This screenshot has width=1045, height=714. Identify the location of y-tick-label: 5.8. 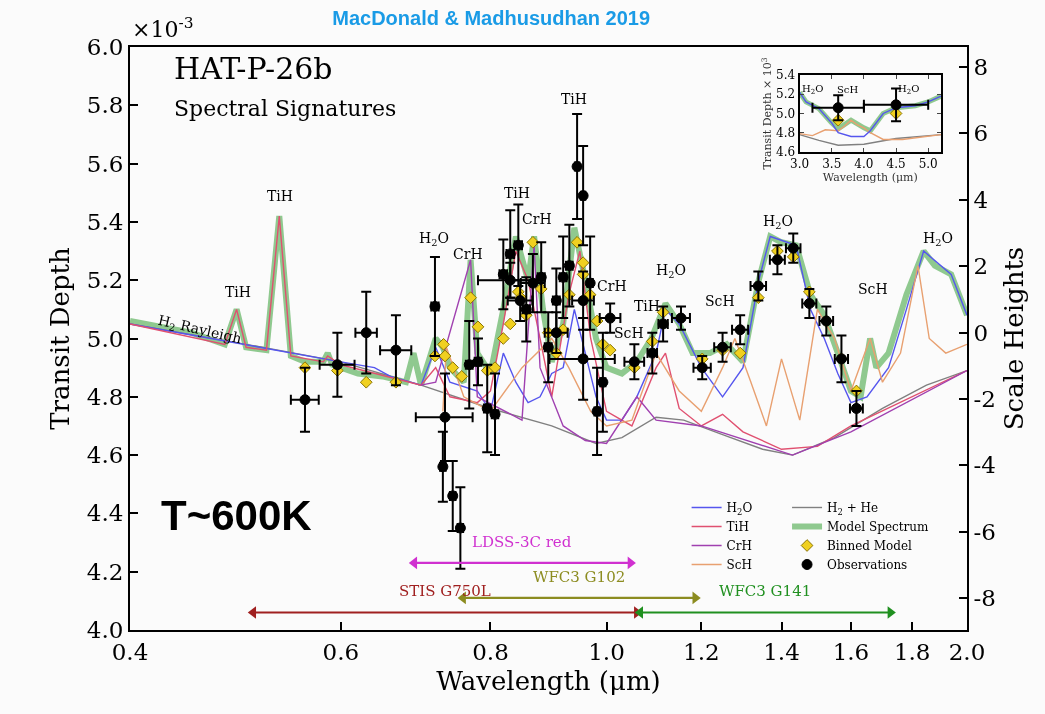
(105, 105).